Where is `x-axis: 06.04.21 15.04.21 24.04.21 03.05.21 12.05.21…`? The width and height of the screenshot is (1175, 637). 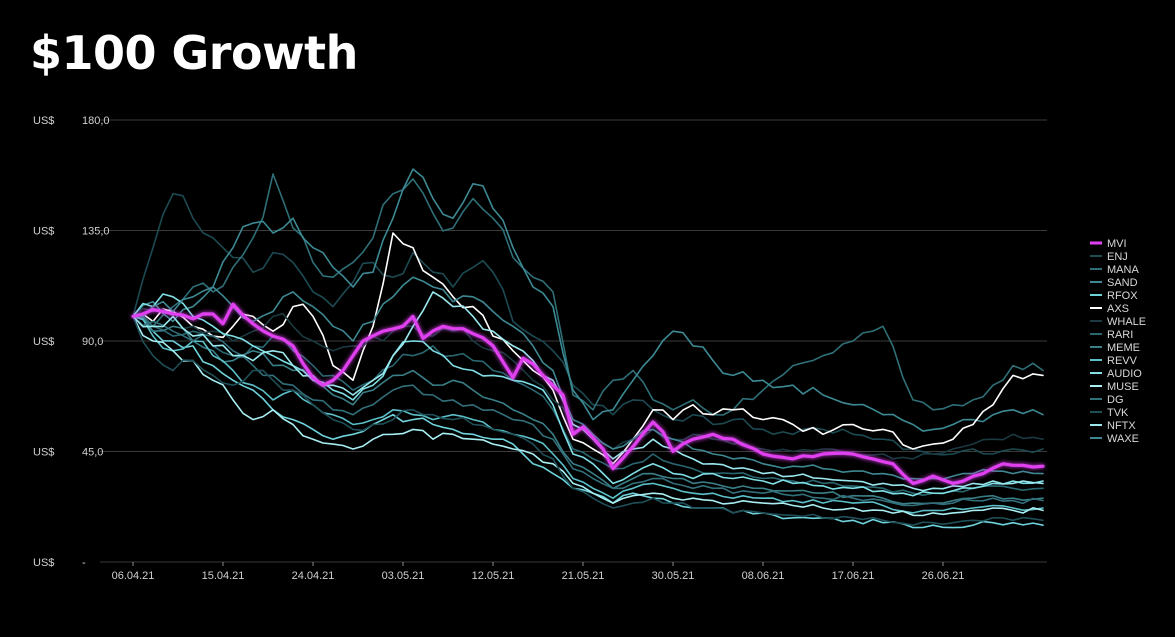 x-axis: 06.04.21 15.04.21 24.04.21 03.05.21 12.05.21… is located at coordinates (538, 572).